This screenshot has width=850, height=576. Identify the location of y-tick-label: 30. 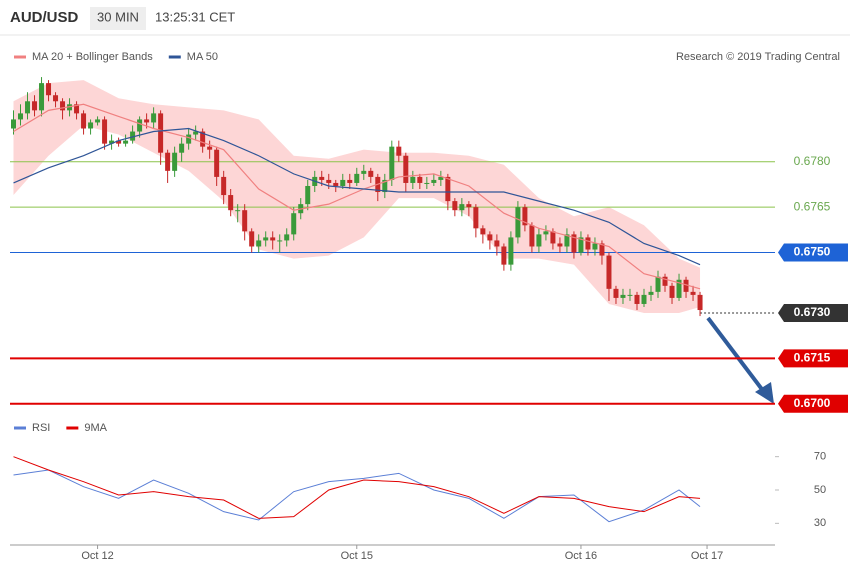
(820, 523).